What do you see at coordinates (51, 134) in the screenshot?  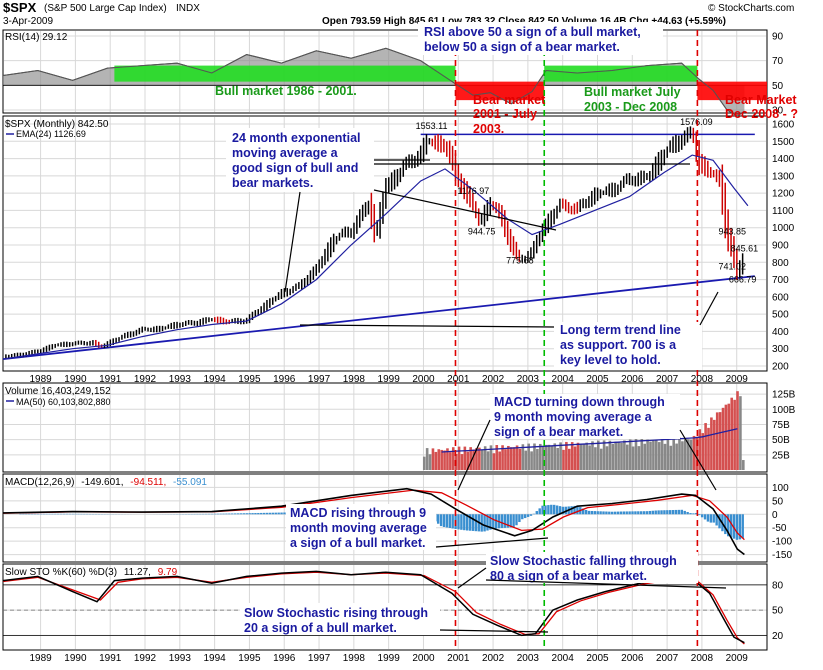 I see `ema-legend: EMA(24) 1126.69` at bounding box center [51, 134].